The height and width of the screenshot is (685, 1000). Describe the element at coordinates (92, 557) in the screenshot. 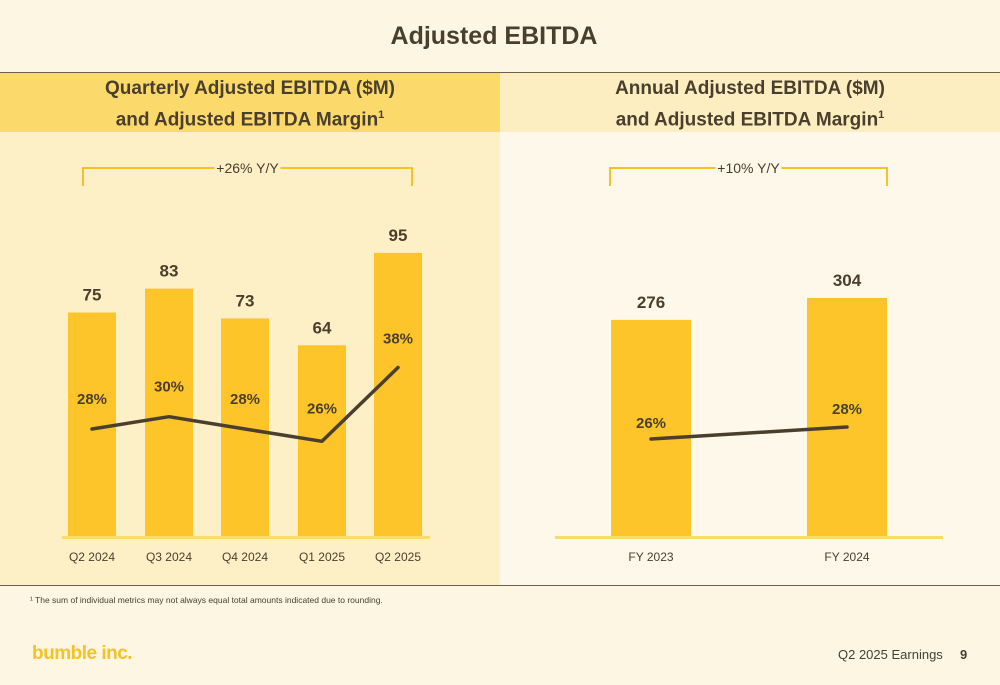

I see `x-tick-label: Q2 2024` at that location.